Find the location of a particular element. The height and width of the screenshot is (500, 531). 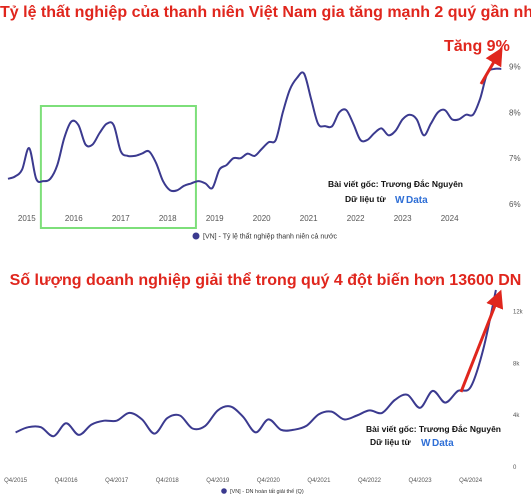

x-tick-label: 2024 is located at coordinates (450, 218).